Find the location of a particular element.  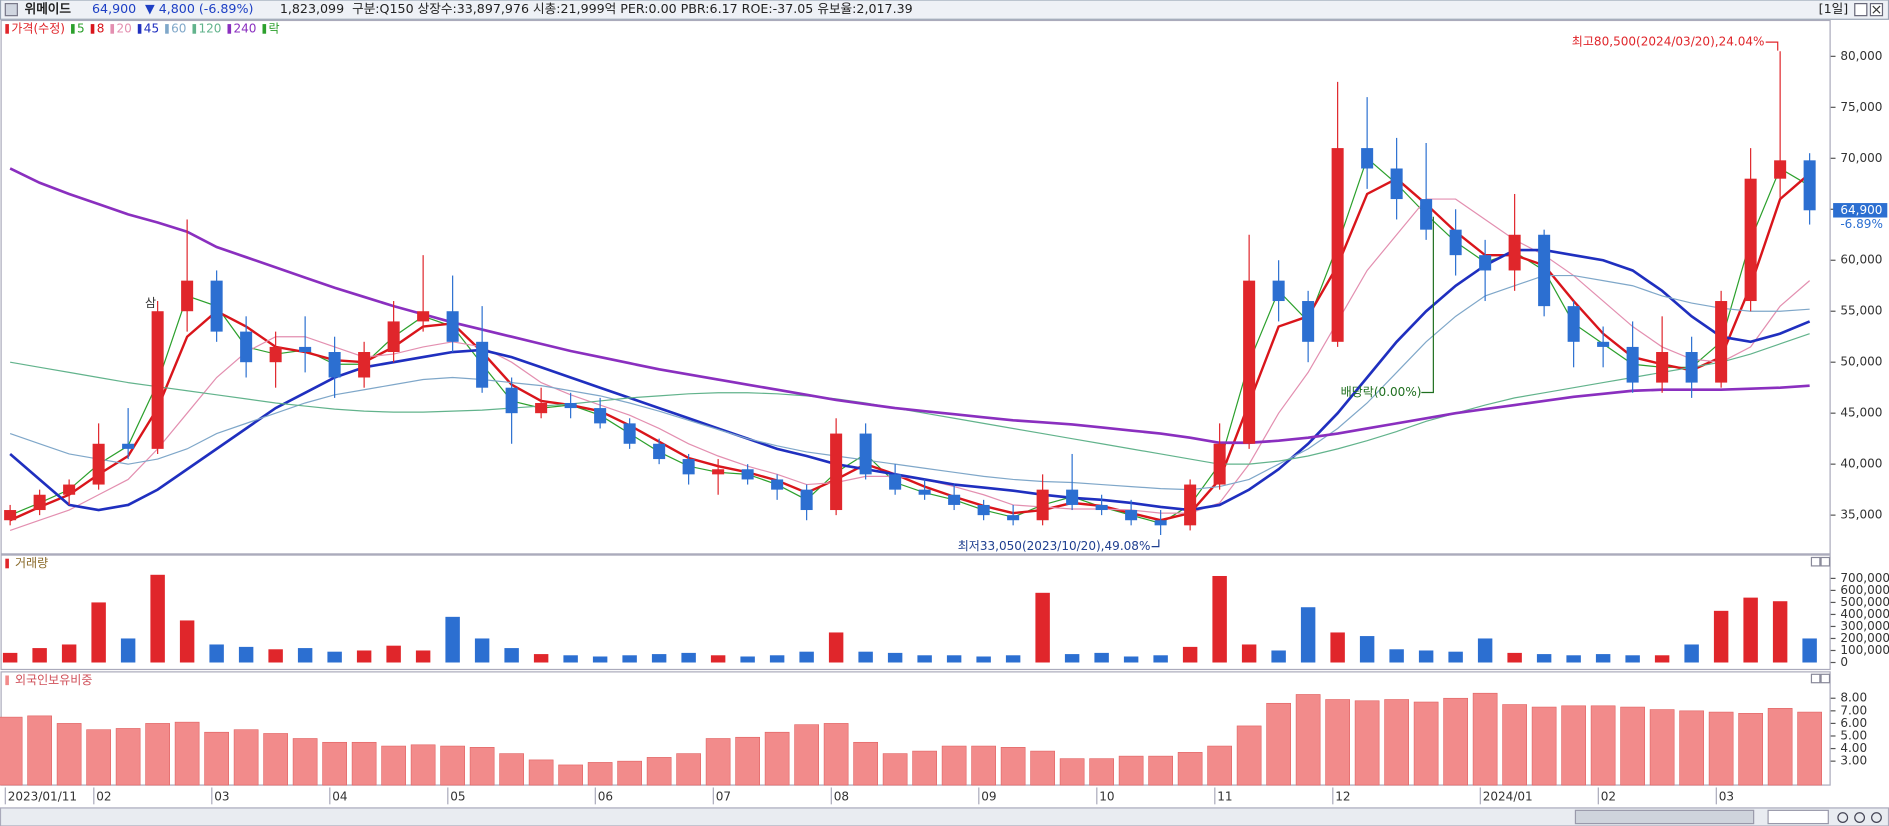

y-tick-label: 3.00 is located at coordinates (1853, 761).